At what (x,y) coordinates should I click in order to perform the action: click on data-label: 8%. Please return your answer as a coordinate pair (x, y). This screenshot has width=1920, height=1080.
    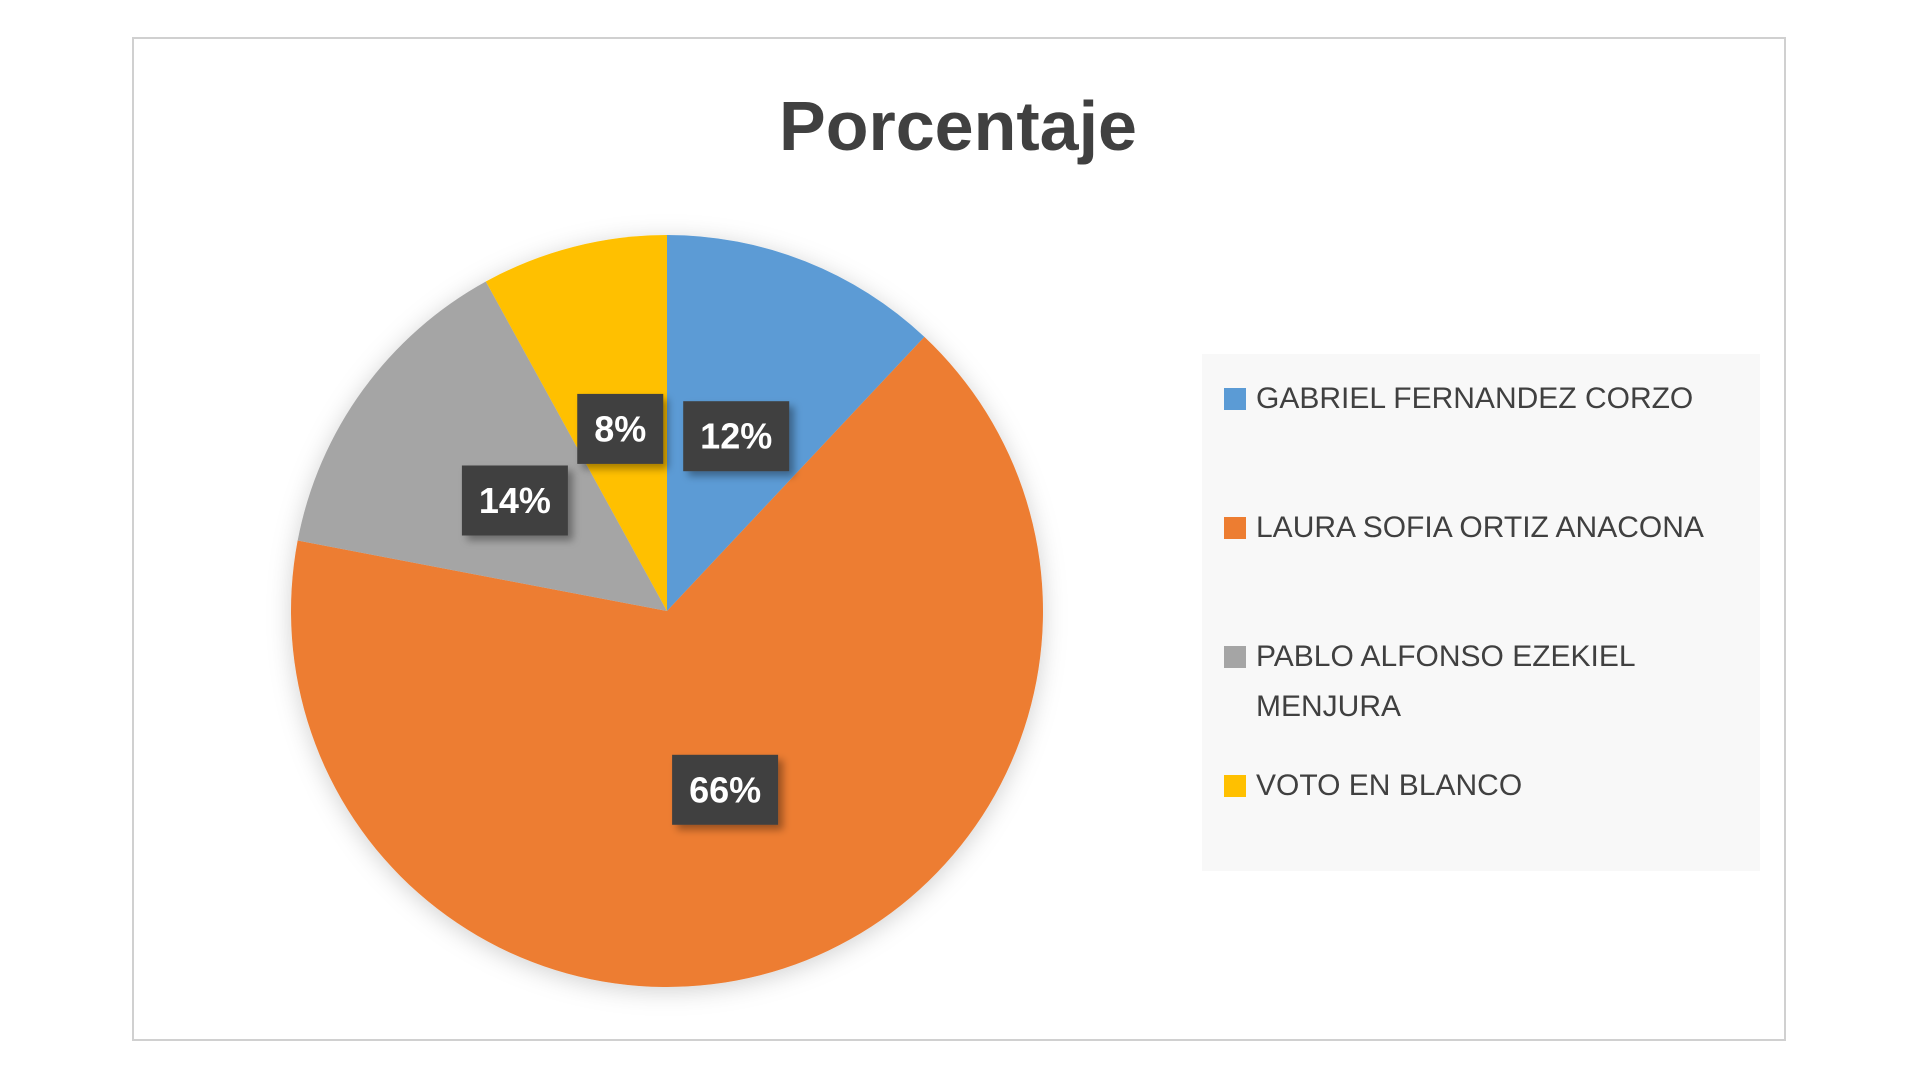
    Looking at the image, I should click on (620, 428).